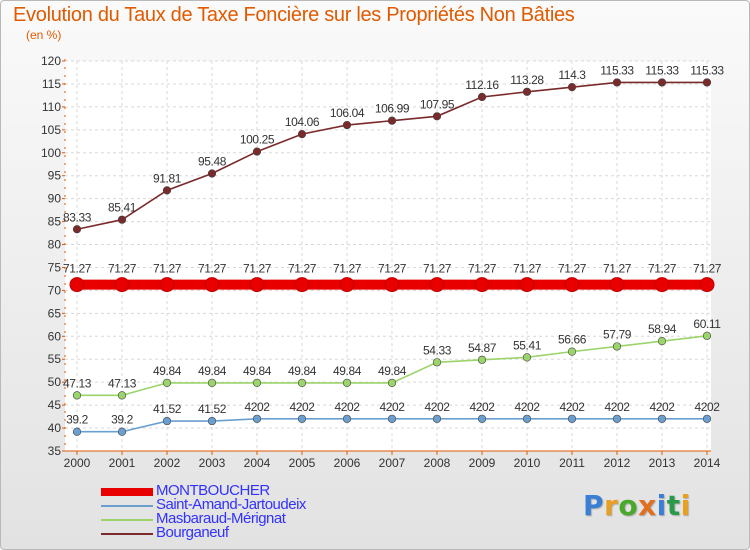 This screenshot has width=750, height=550. Describe the element at coordinates (527, 463) in the screenshot. I see `x-tick-label: 2010` at that location.